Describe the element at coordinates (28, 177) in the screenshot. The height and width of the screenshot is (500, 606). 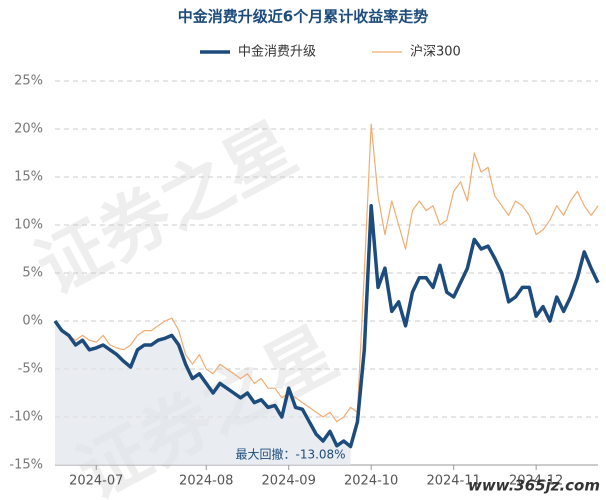
I see `y-tick-label: 15%` at that location.